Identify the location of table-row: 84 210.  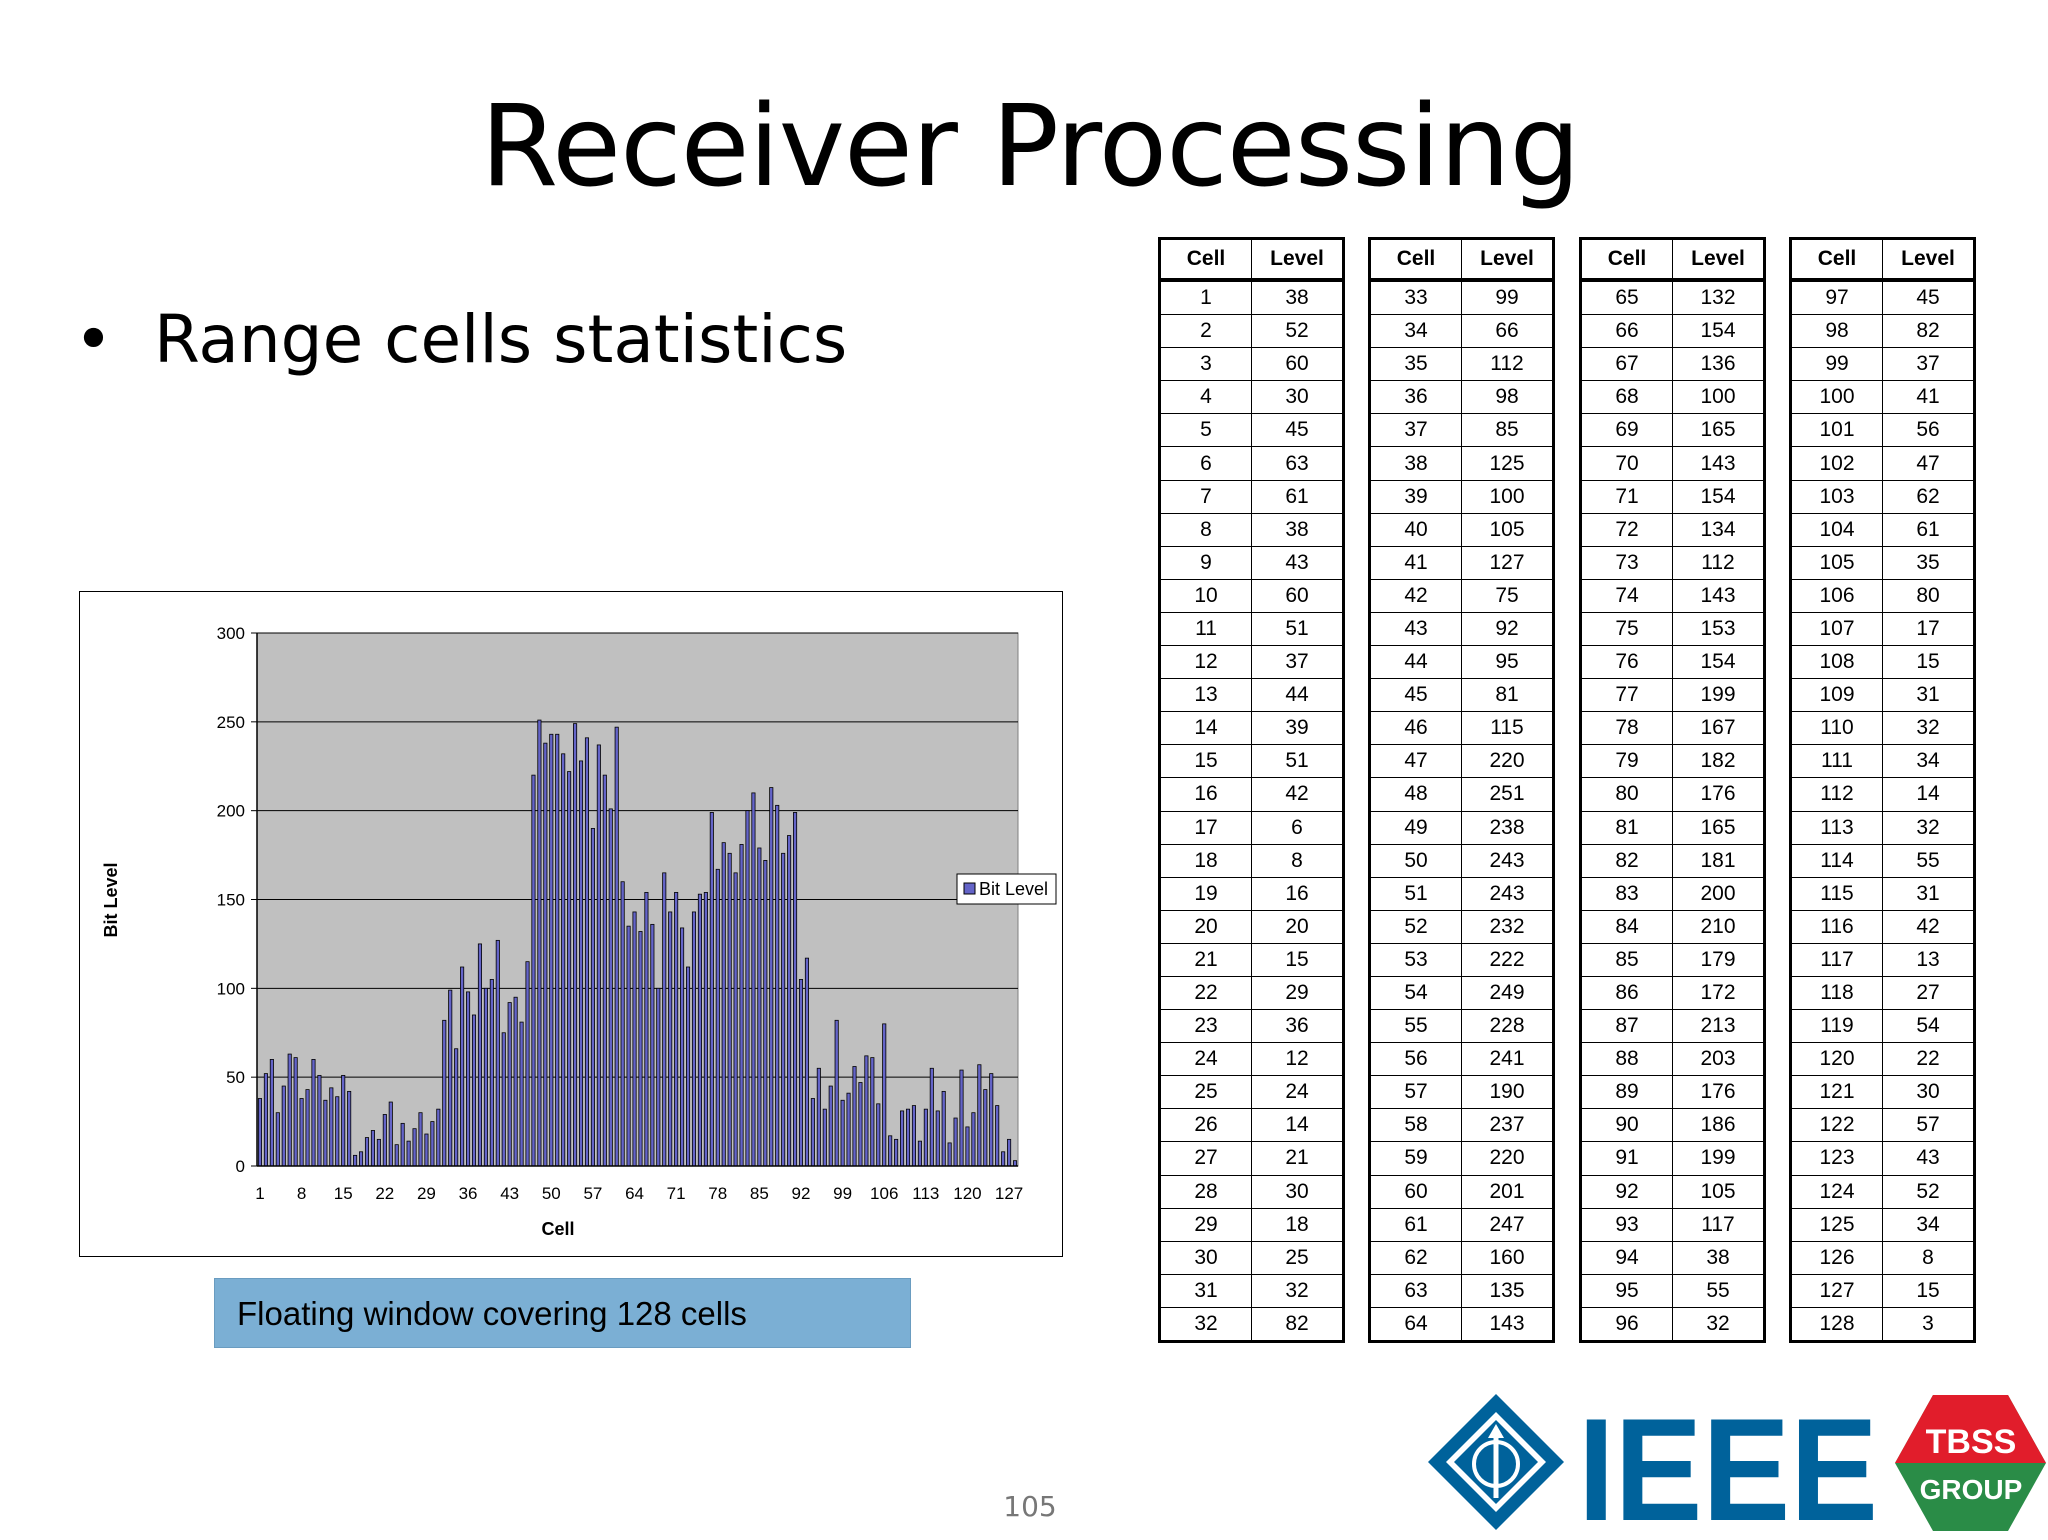
(1672, 926).